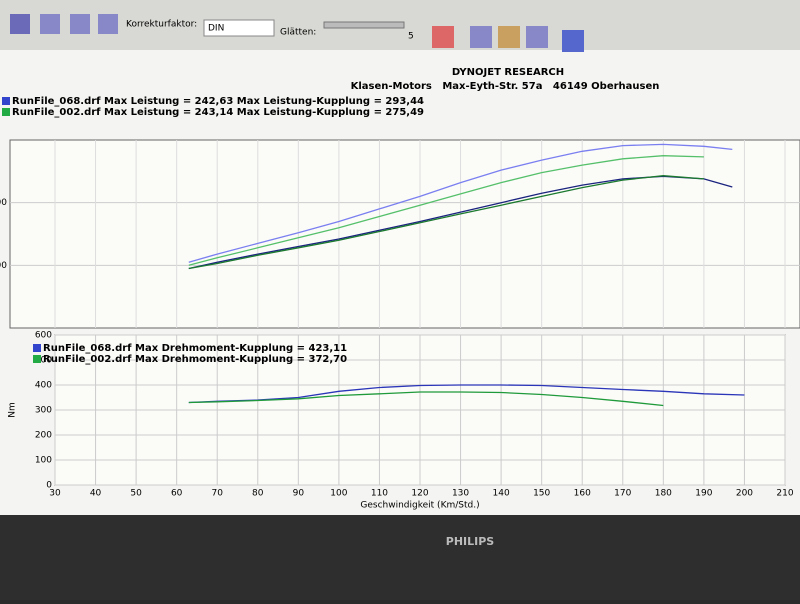 This screenshot has width=800, height=604. Describe the element at coordinates (411, 37) in the screenshot. I see `slider-value: 5` at that location.